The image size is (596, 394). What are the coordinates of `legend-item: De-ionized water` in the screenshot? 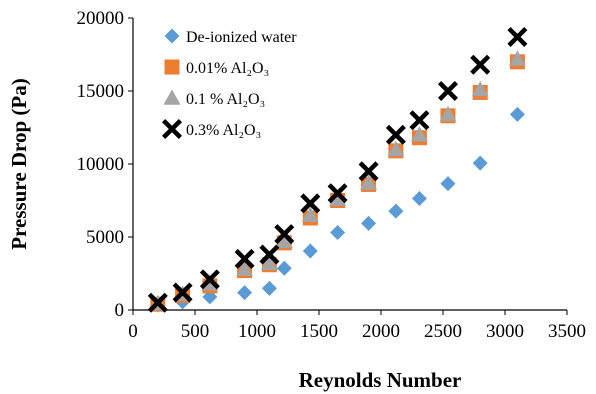 It's located at (231, 38).